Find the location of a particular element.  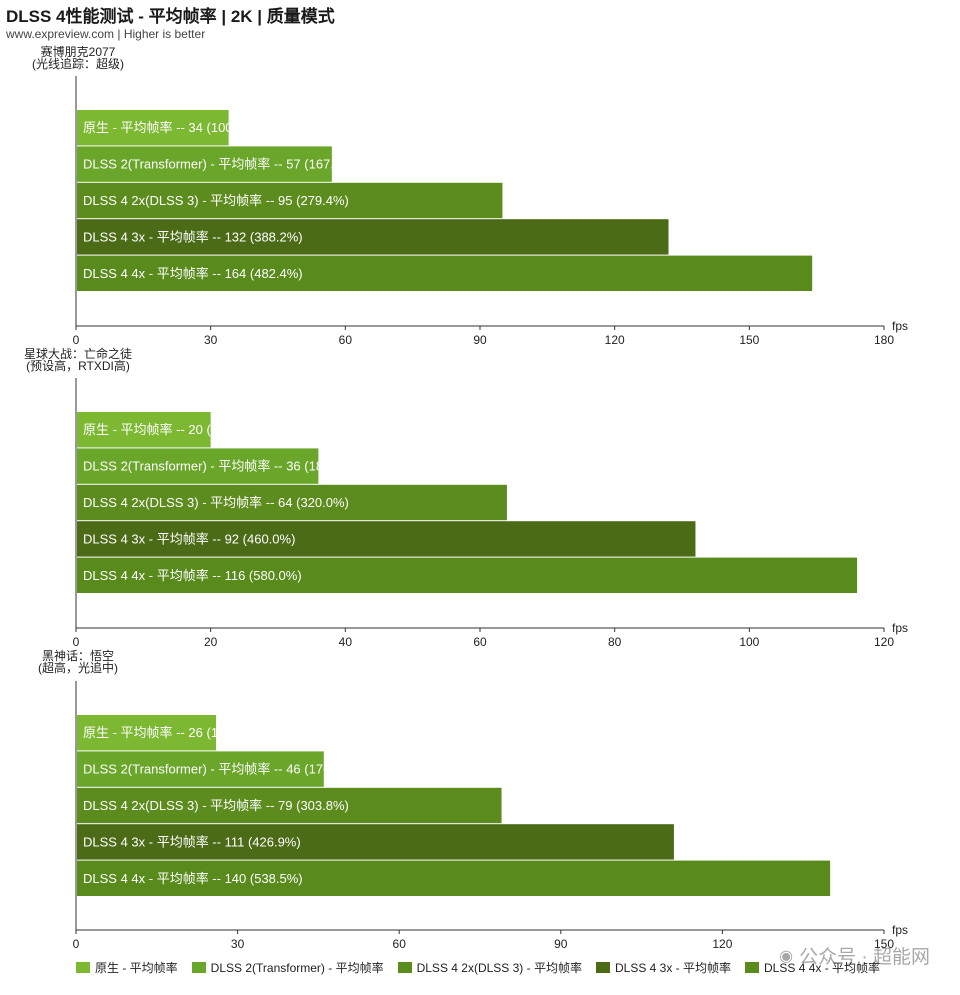

bar-label: DLSS 4 4x - 平均帧率 -- 164 (482.4%) is located at coordinates (193, 273).